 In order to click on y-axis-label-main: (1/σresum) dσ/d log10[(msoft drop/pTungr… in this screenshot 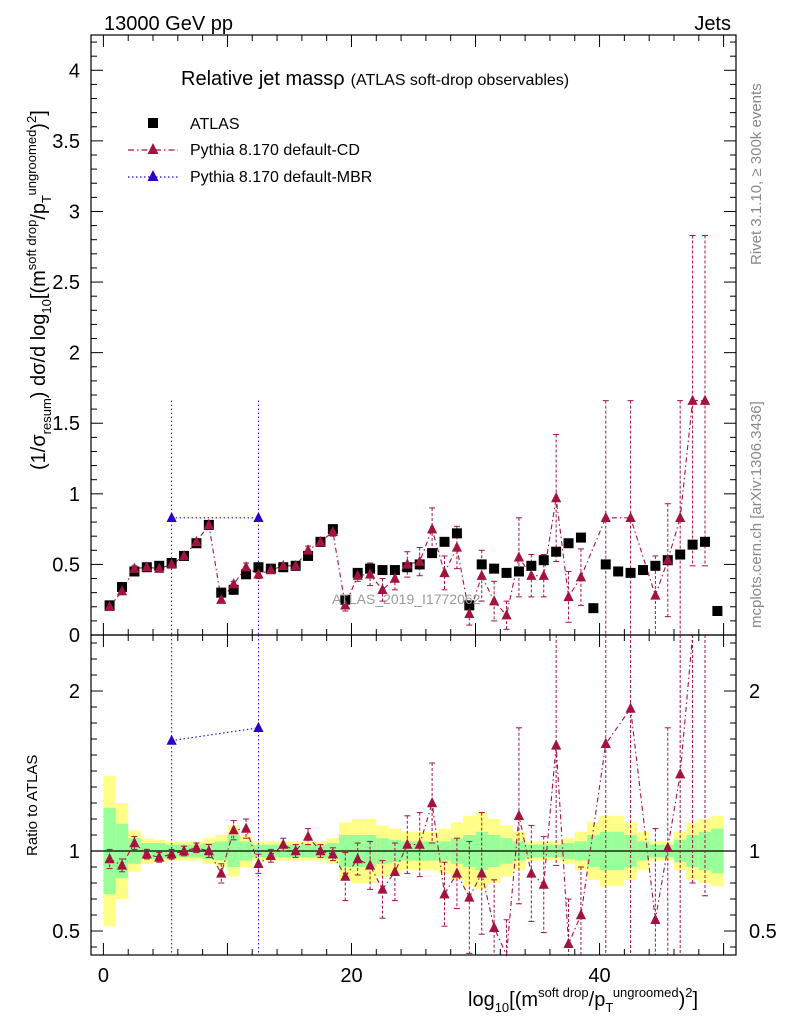, I will do `click(39, 290)`.